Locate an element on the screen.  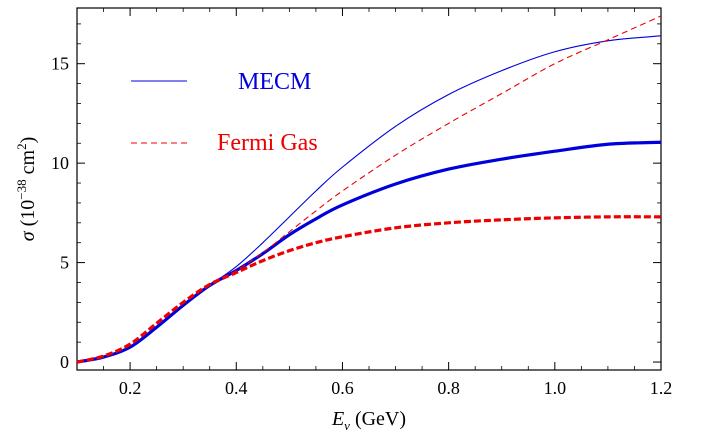
y-axis-unit-pre: (10 is located at coordinates (28, 216).